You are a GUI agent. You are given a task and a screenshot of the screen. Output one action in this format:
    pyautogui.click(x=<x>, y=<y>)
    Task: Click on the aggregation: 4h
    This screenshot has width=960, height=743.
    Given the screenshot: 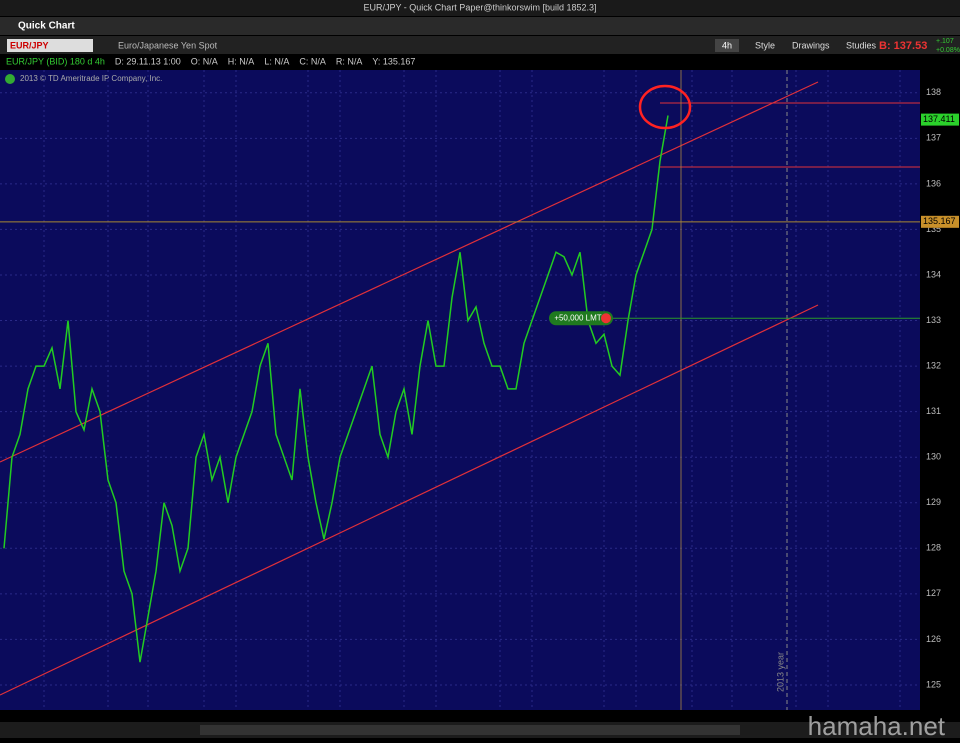 What is the action you would take?
    pyautogui.click(x=727, y=45)
    